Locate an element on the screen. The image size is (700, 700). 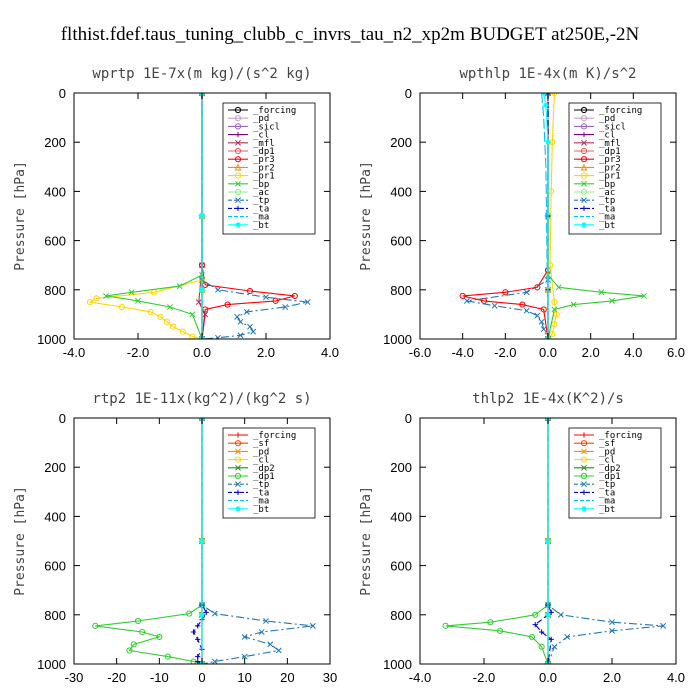
legend-label: _sicl is located at coordinates (612, 127).